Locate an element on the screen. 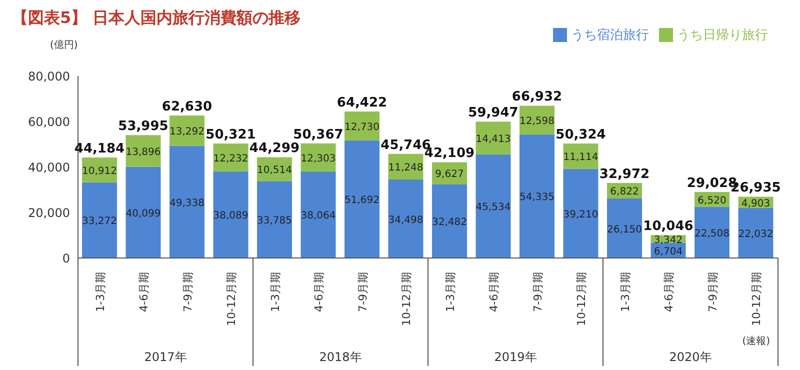 This screenshot has height=370, width=800. y-axis-title: (億円) is located at coordinates (64, 45).